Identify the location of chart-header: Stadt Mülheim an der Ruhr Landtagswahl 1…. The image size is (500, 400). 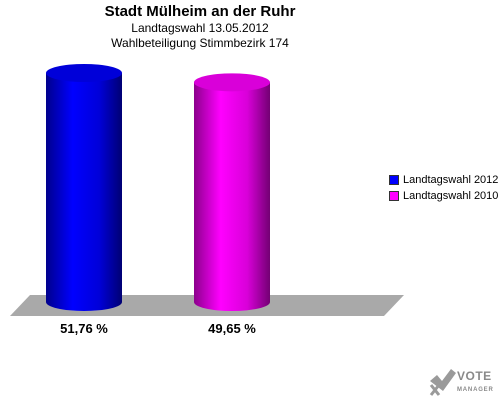
(200, 26).